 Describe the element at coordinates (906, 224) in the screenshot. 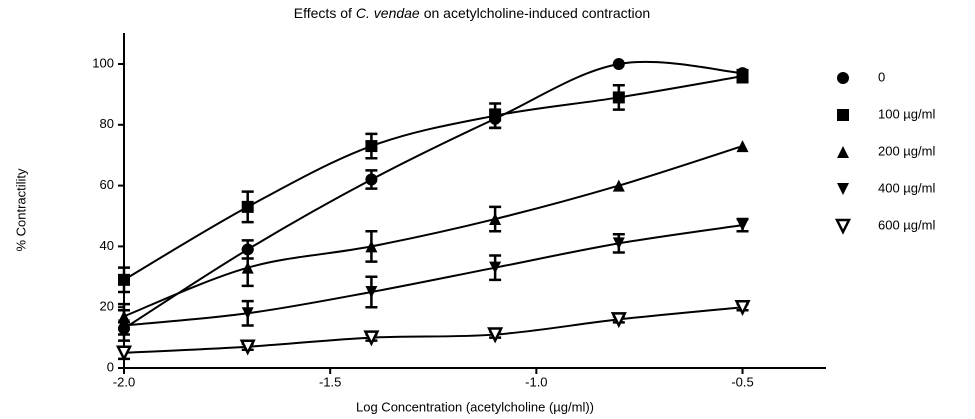

I see `legend-label: 600 µg/ml` at that location.